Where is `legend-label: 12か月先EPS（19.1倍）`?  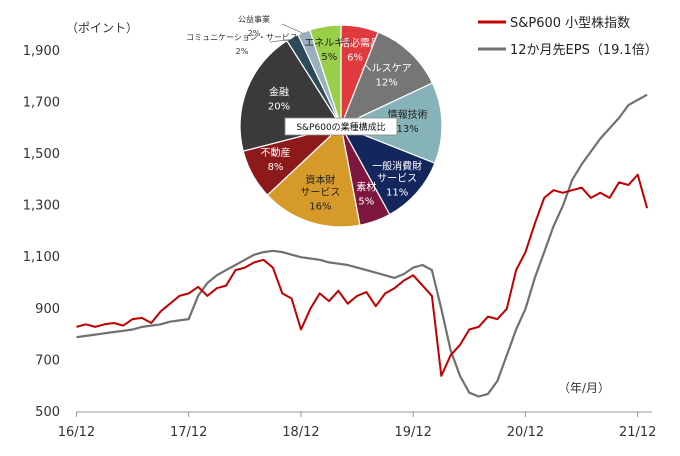 legend-label: 12か月先EPS（19.1倍） is located at coordinates (584, 50).